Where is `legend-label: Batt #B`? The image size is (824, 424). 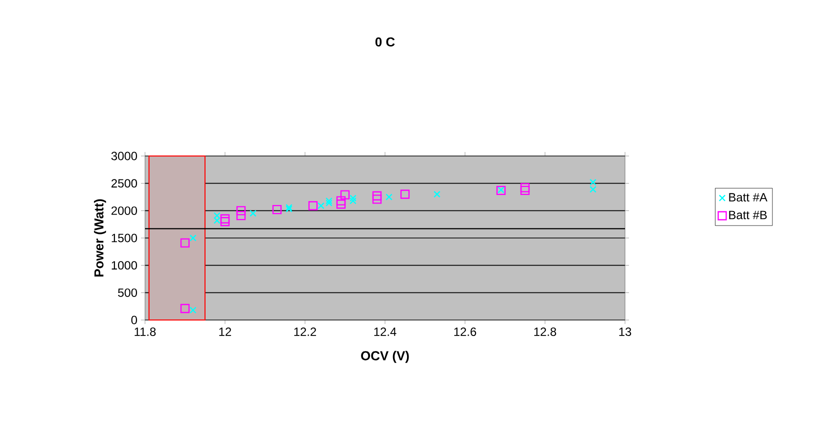 legend-label: Batt #B is located at coordinates (748, 215).